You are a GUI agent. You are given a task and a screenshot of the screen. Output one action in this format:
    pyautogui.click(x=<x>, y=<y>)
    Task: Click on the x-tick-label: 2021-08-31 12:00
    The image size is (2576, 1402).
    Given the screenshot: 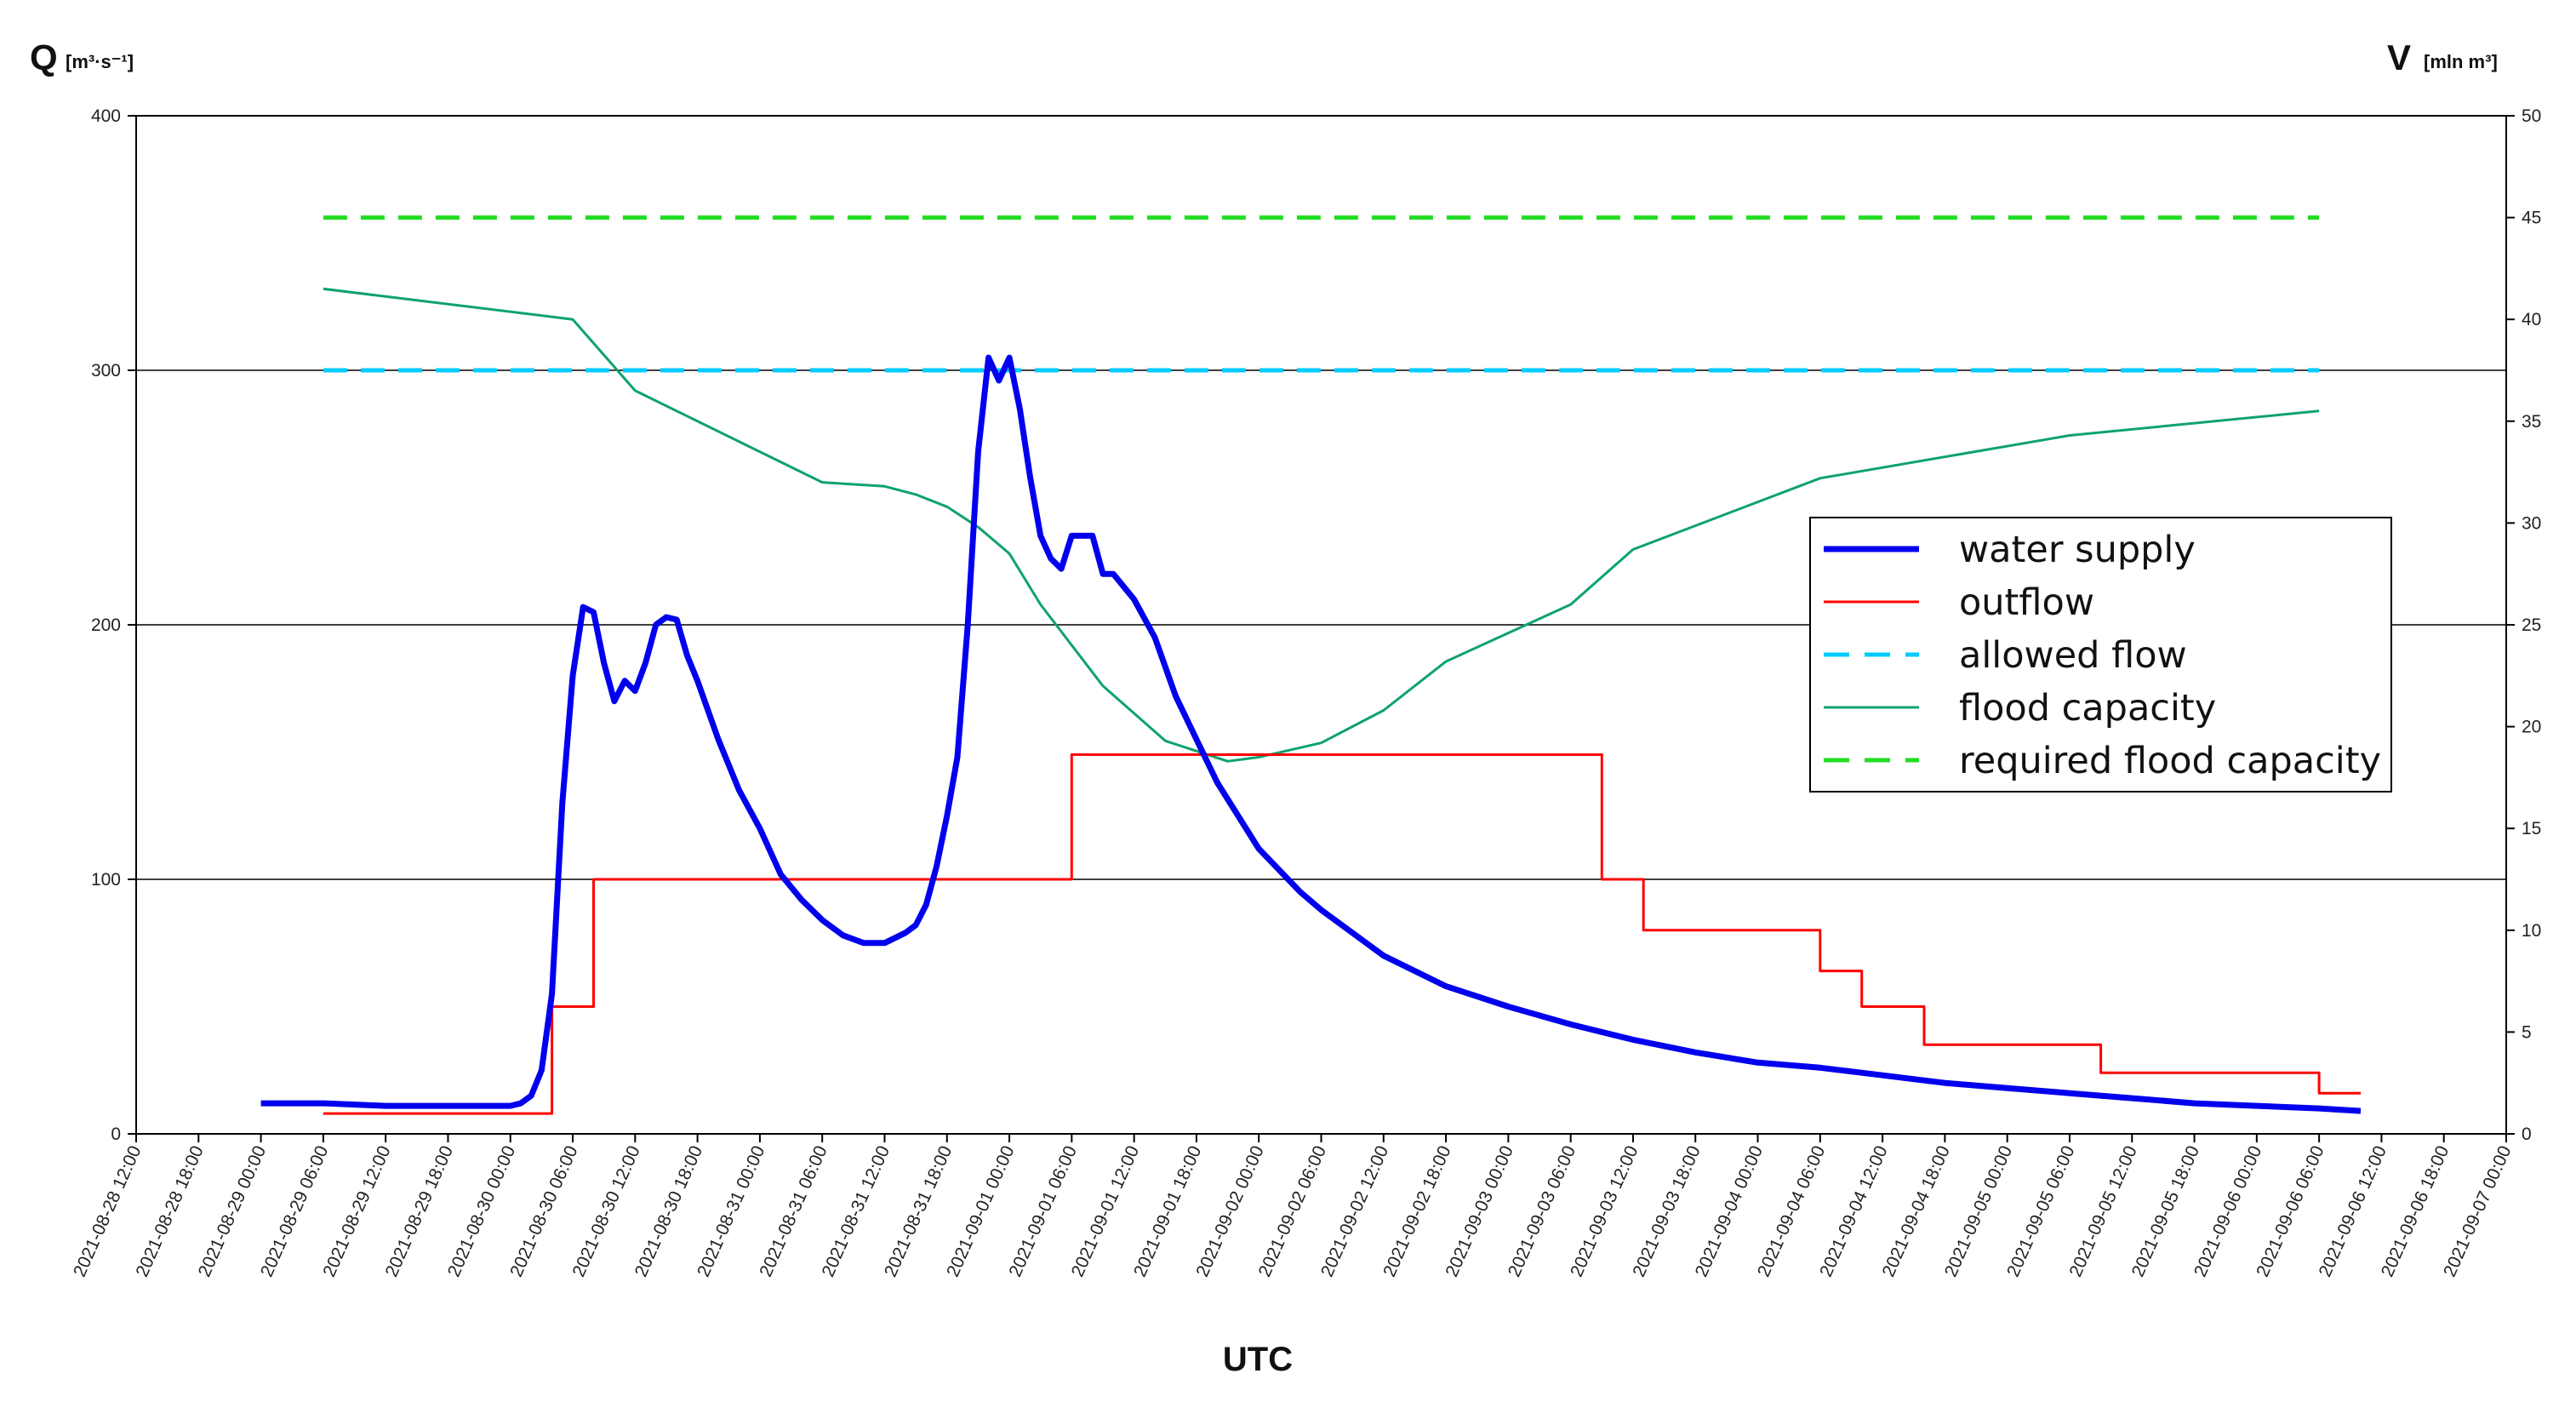 What is the action you would take?
    pyautogui.click(x=856, y=1211)
    